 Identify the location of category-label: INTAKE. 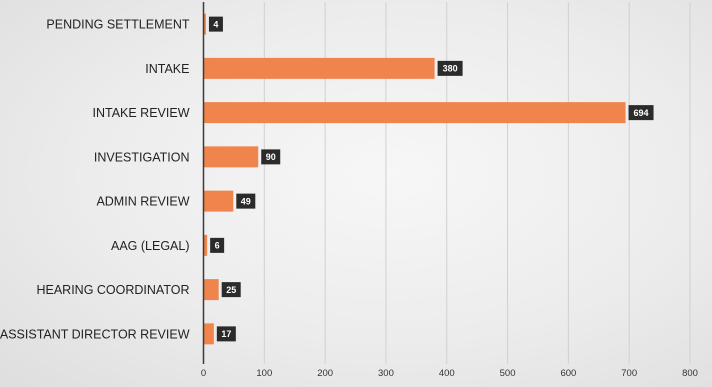
(167, 69).